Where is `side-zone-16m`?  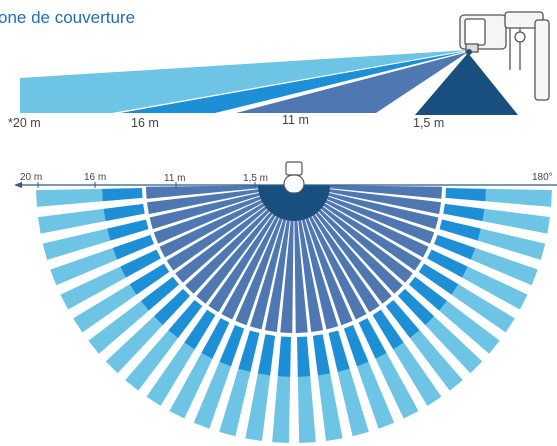 side-zone-16m is located at coordinates (294, 82).